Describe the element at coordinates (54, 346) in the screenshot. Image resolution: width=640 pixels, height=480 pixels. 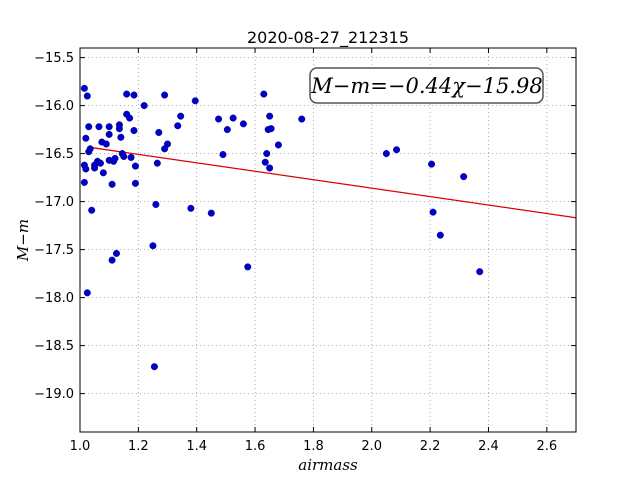
I see `y-tick-label: −18.5` at that location.